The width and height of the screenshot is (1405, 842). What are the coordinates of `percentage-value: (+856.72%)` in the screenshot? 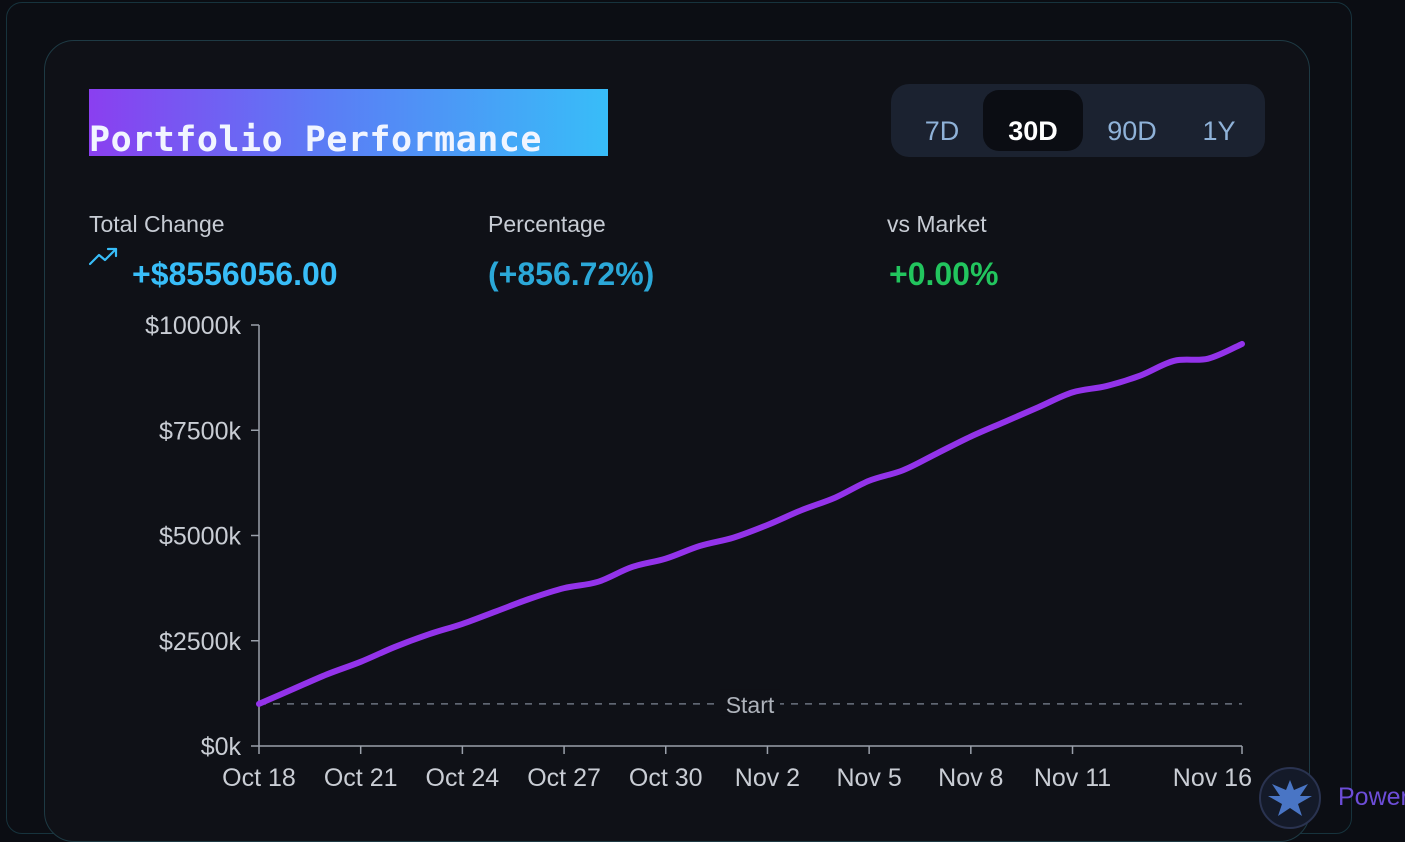 It's located at (571, 274).